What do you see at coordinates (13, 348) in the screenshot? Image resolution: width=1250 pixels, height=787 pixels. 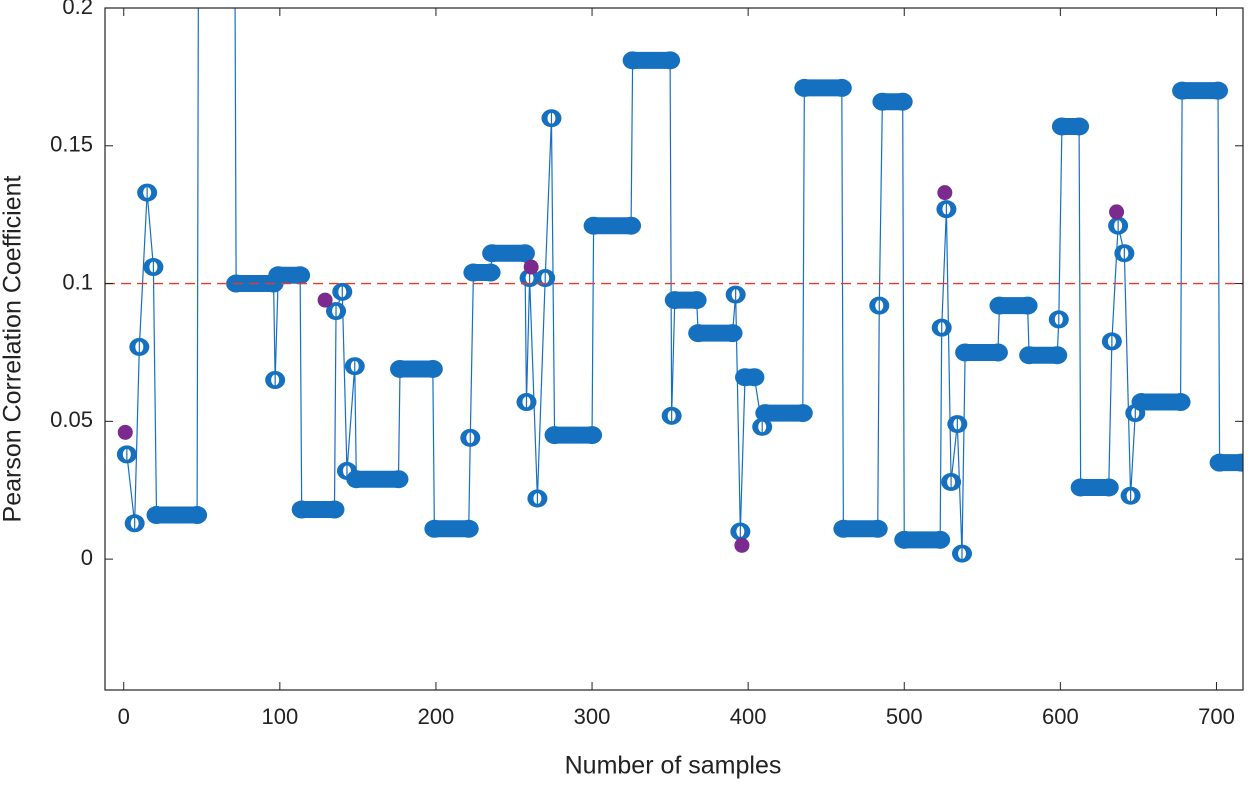 I see `y-axis-label: Pearson Correlation Coefficient` at bounding box center [13, 348].